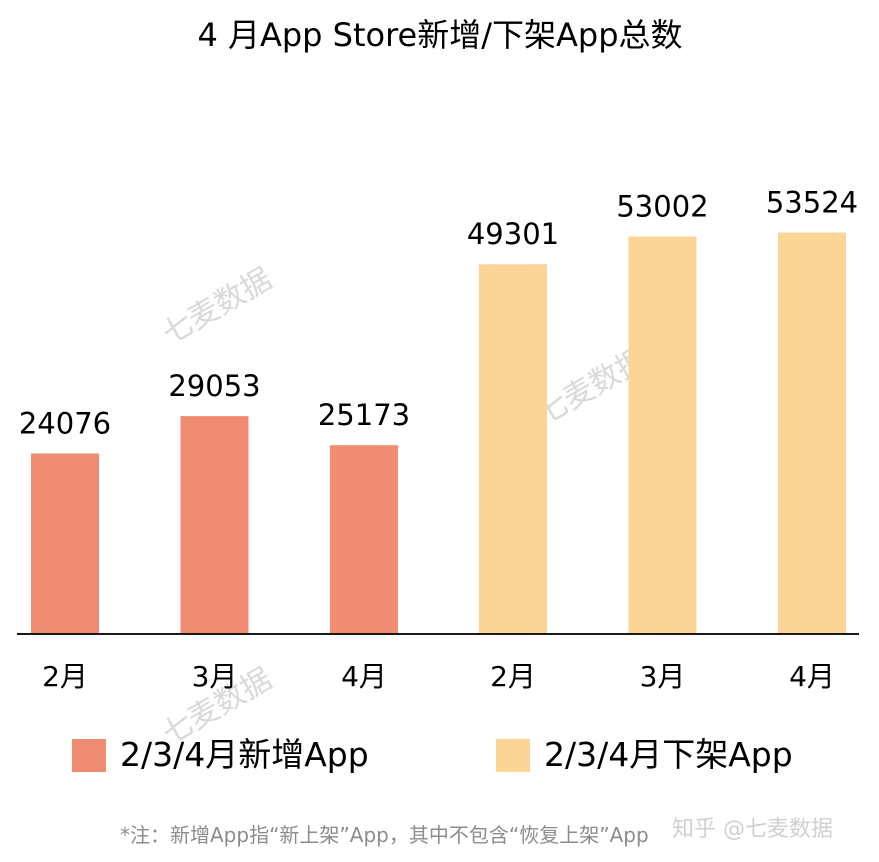  What do you see at coordinates (217, 307) in the screenshot?
I see `watermark-1: 七麦数据` at bounding box center [217, 307].